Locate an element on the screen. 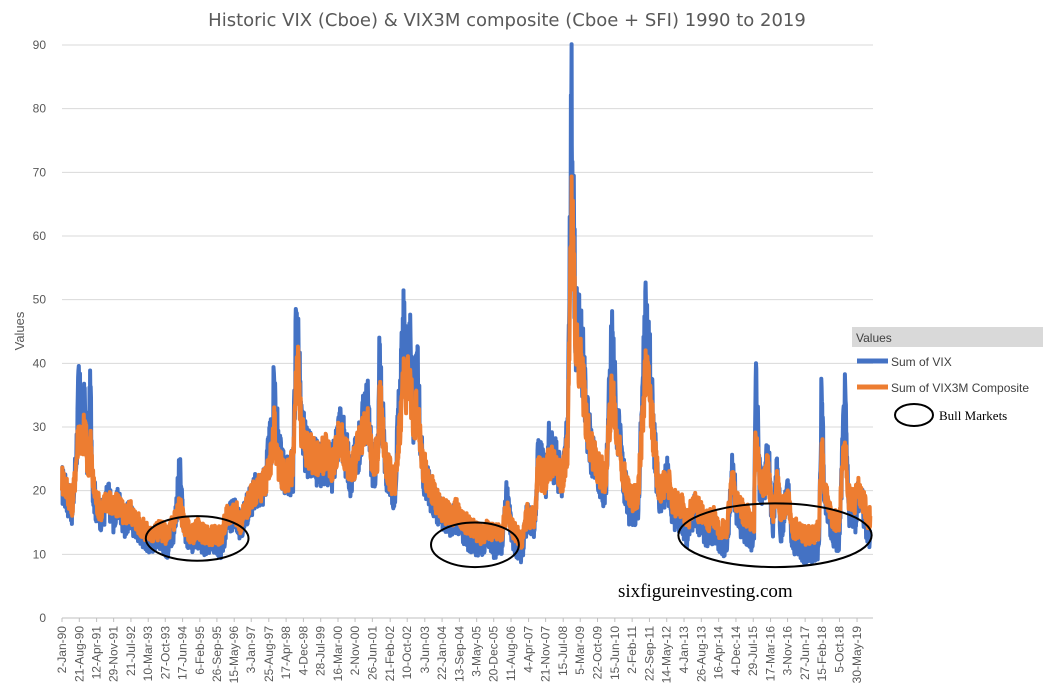 The image size is (1053, 696). x-tick-label: 26-Aug-13 is located at coordinates (701, 654).